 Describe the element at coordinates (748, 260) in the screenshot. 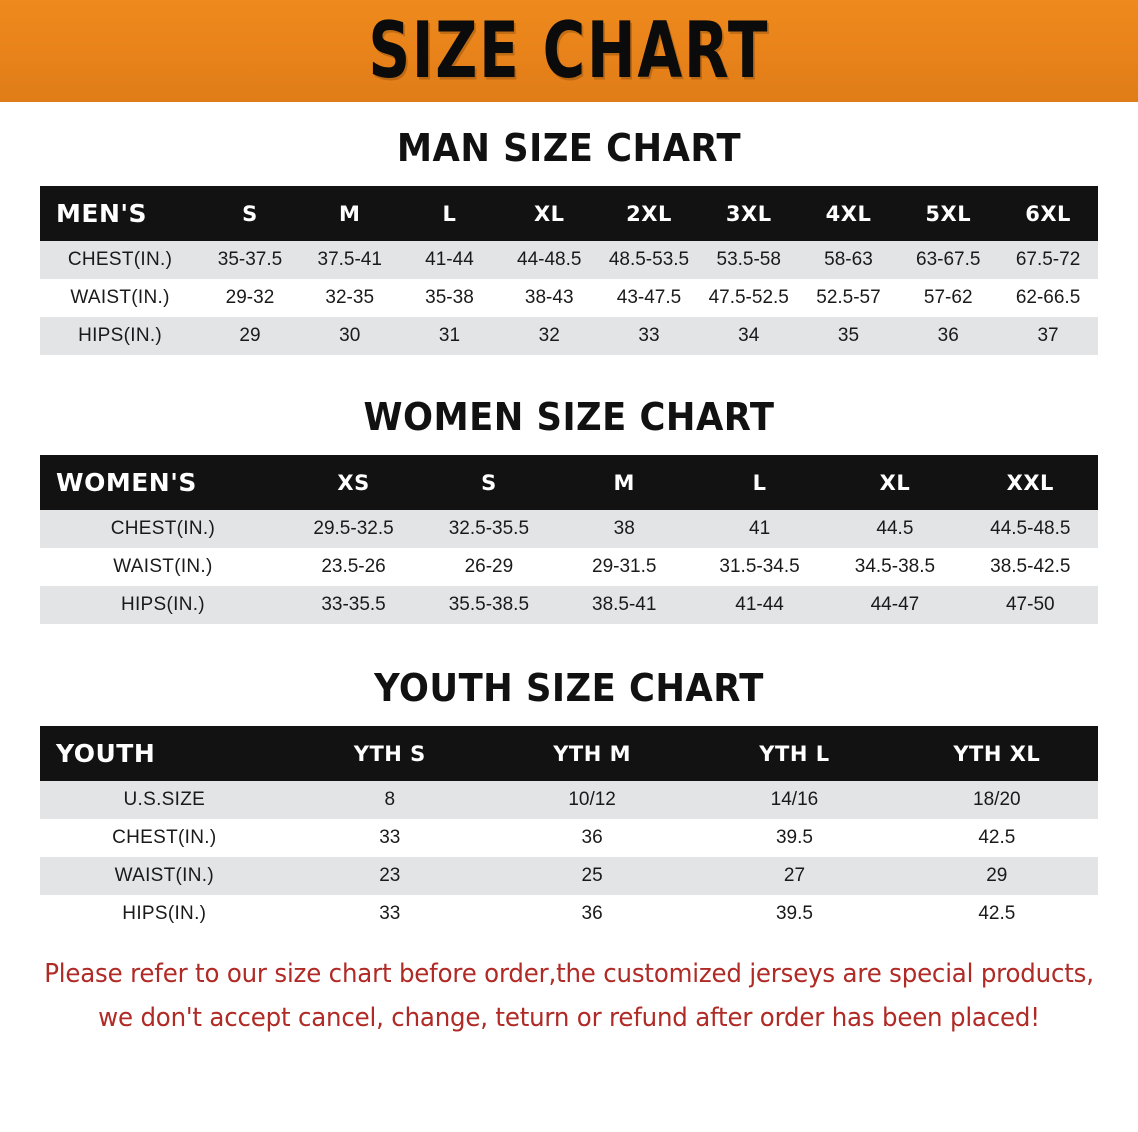

I see `table-cell: 53.5-58` at that location.